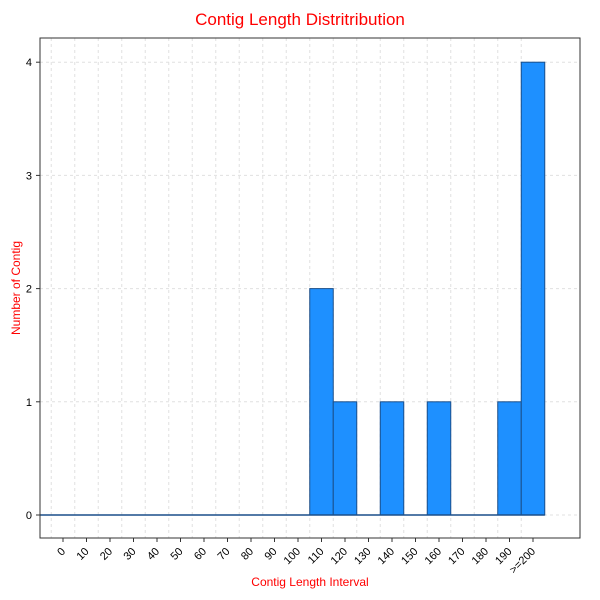 The width and height of the screenshot is (600, 600). Describe the element at coordinates (61, 552) in the screenshot. I see `x-tick-label: 0` at that location.